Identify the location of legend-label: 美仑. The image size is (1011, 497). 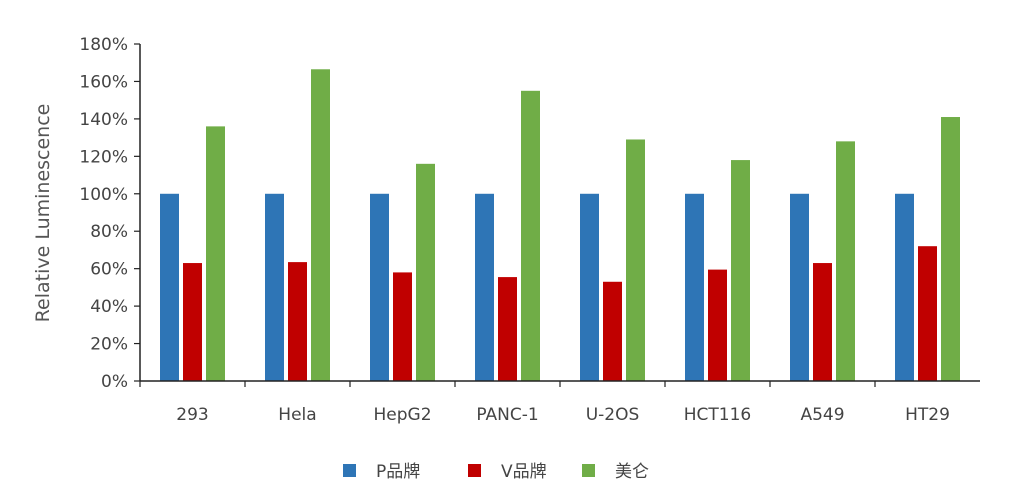
(632, 472).